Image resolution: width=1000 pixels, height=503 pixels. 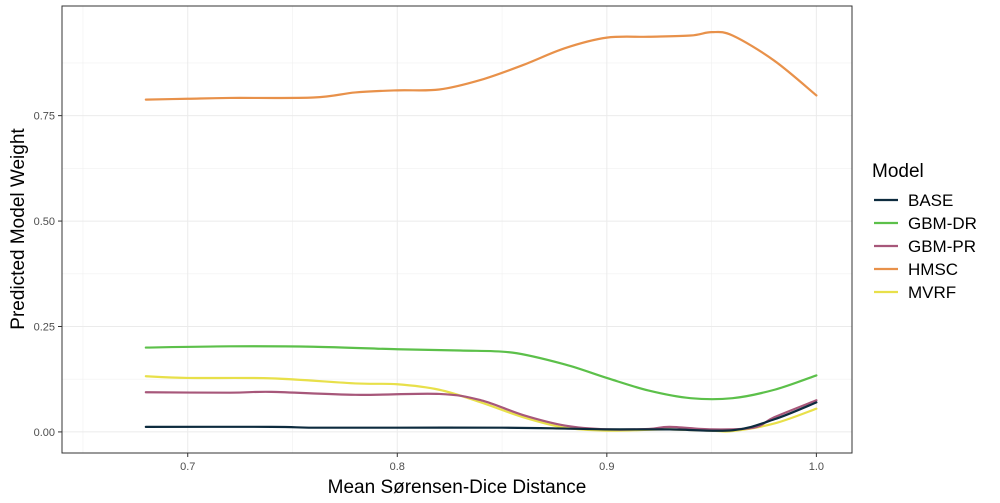 I want to click on legend-label: GBM-PR, so click(x=942, y=246).